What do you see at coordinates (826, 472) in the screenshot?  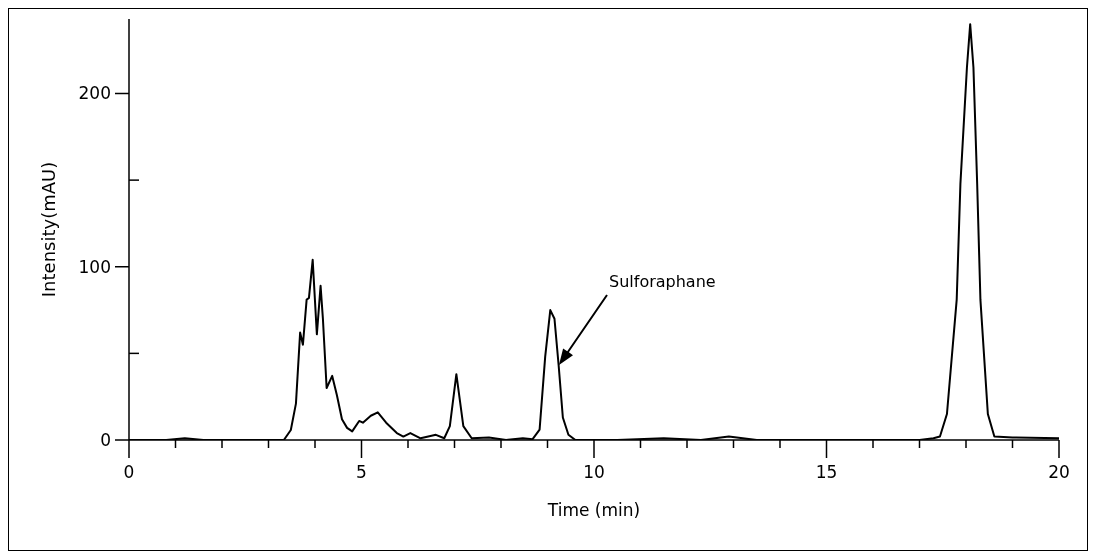 I see `x-tick-label: 15` at bounding box center [826, 472].